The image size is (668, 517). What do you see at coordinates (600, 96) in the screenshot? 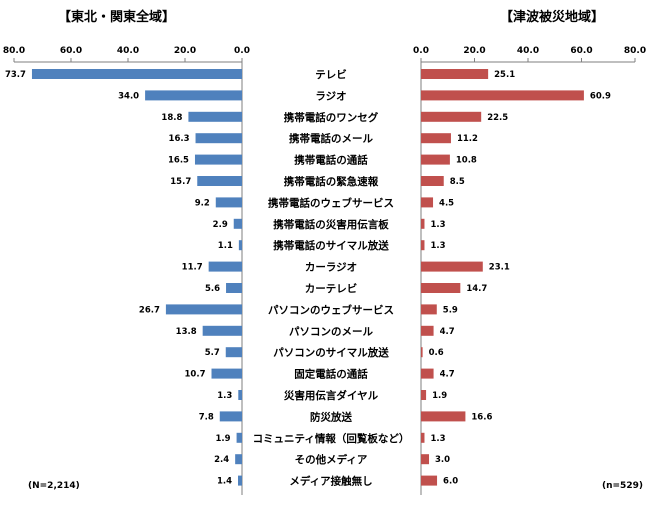
I see `right-bar-value: 60.9` at bounding box center [600, 96].